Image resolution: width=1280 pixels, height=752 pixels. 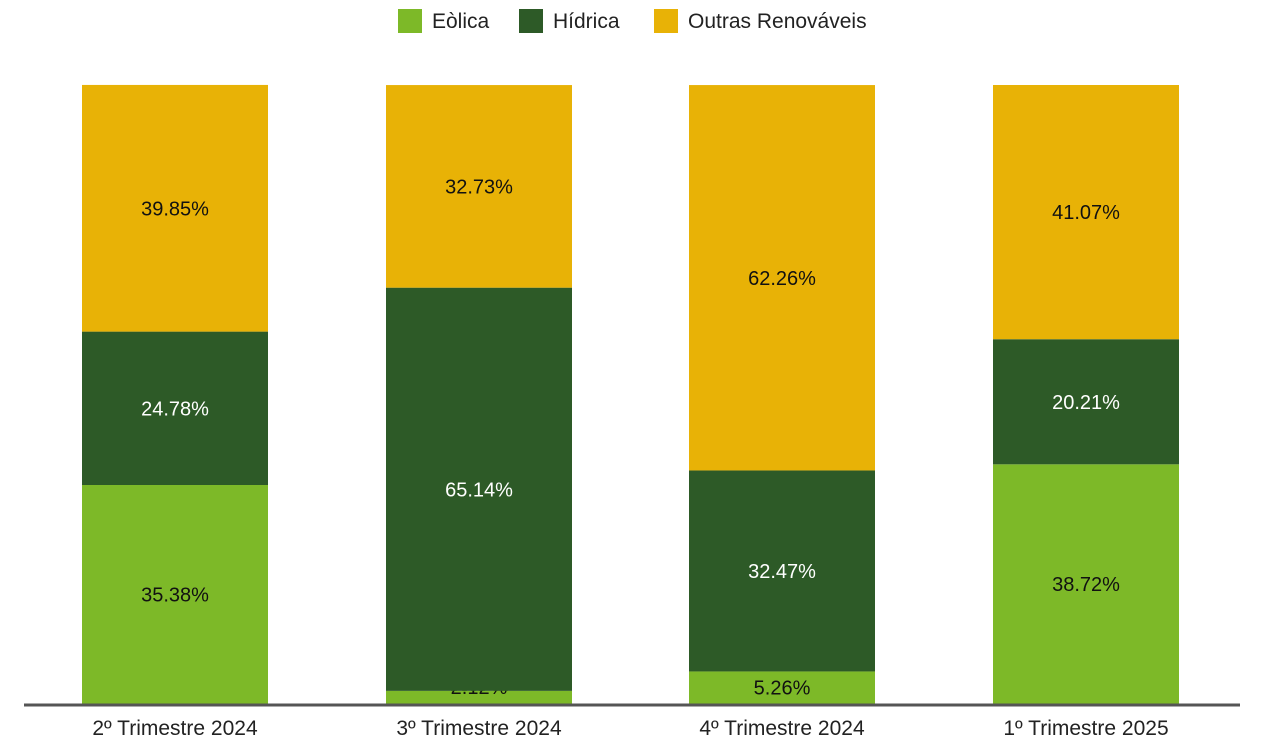 I want to click on data-label: 20.21%, so click(x=1086, y=403).